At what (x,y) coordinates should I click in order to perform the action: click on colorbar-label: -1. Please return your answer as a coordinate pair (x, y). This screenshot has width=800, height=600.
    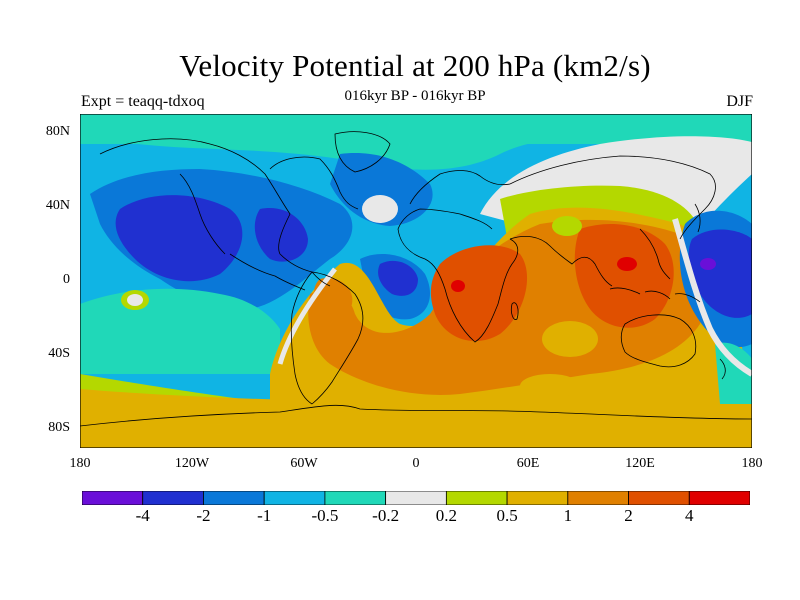
    Looking at the image, I should click on (264, 515).